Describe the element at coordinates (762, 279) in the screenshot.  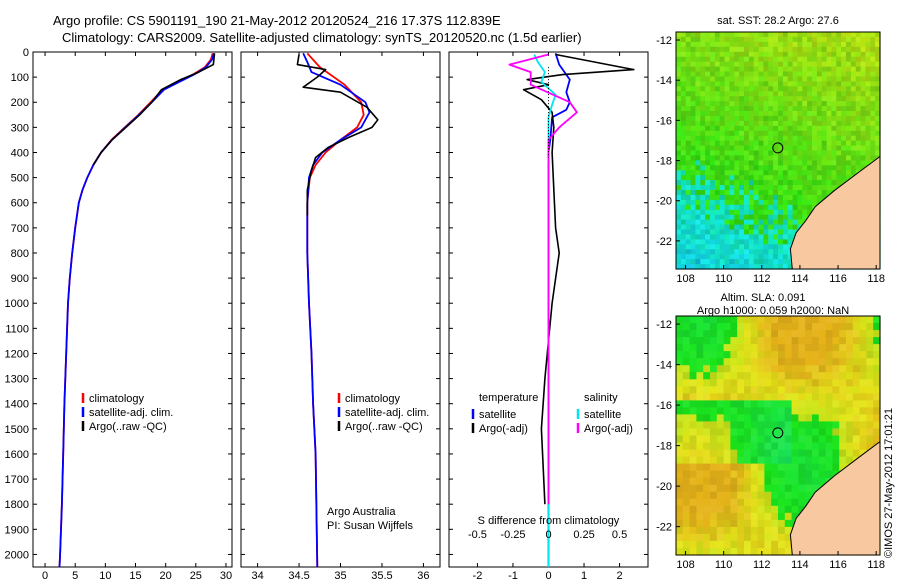
I see `x-tick-label: 112` at that location.